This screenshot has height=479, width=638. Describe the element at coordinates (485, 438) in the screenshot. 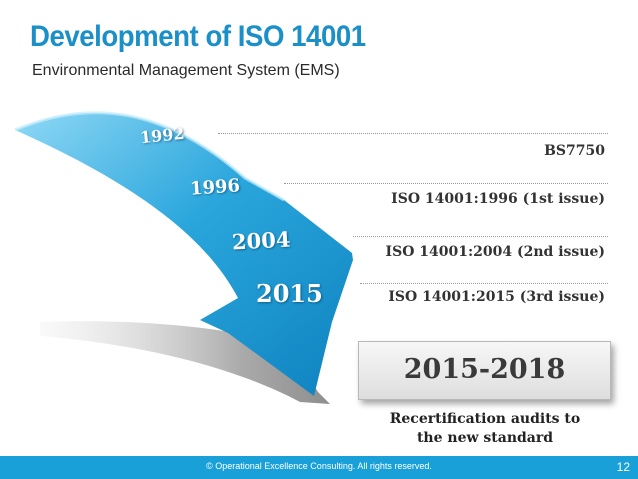

I see `caption-line-2: the new standard` at that location.